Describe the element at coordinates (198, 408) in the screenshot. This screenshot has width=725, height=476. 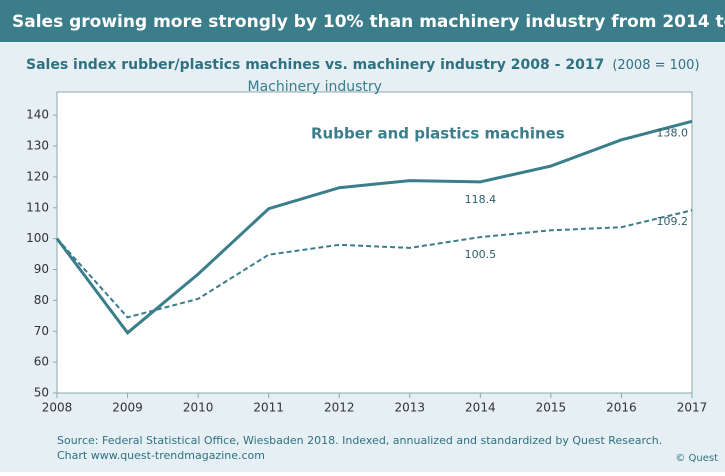
I see `x-tick-label: 2010` at that location.